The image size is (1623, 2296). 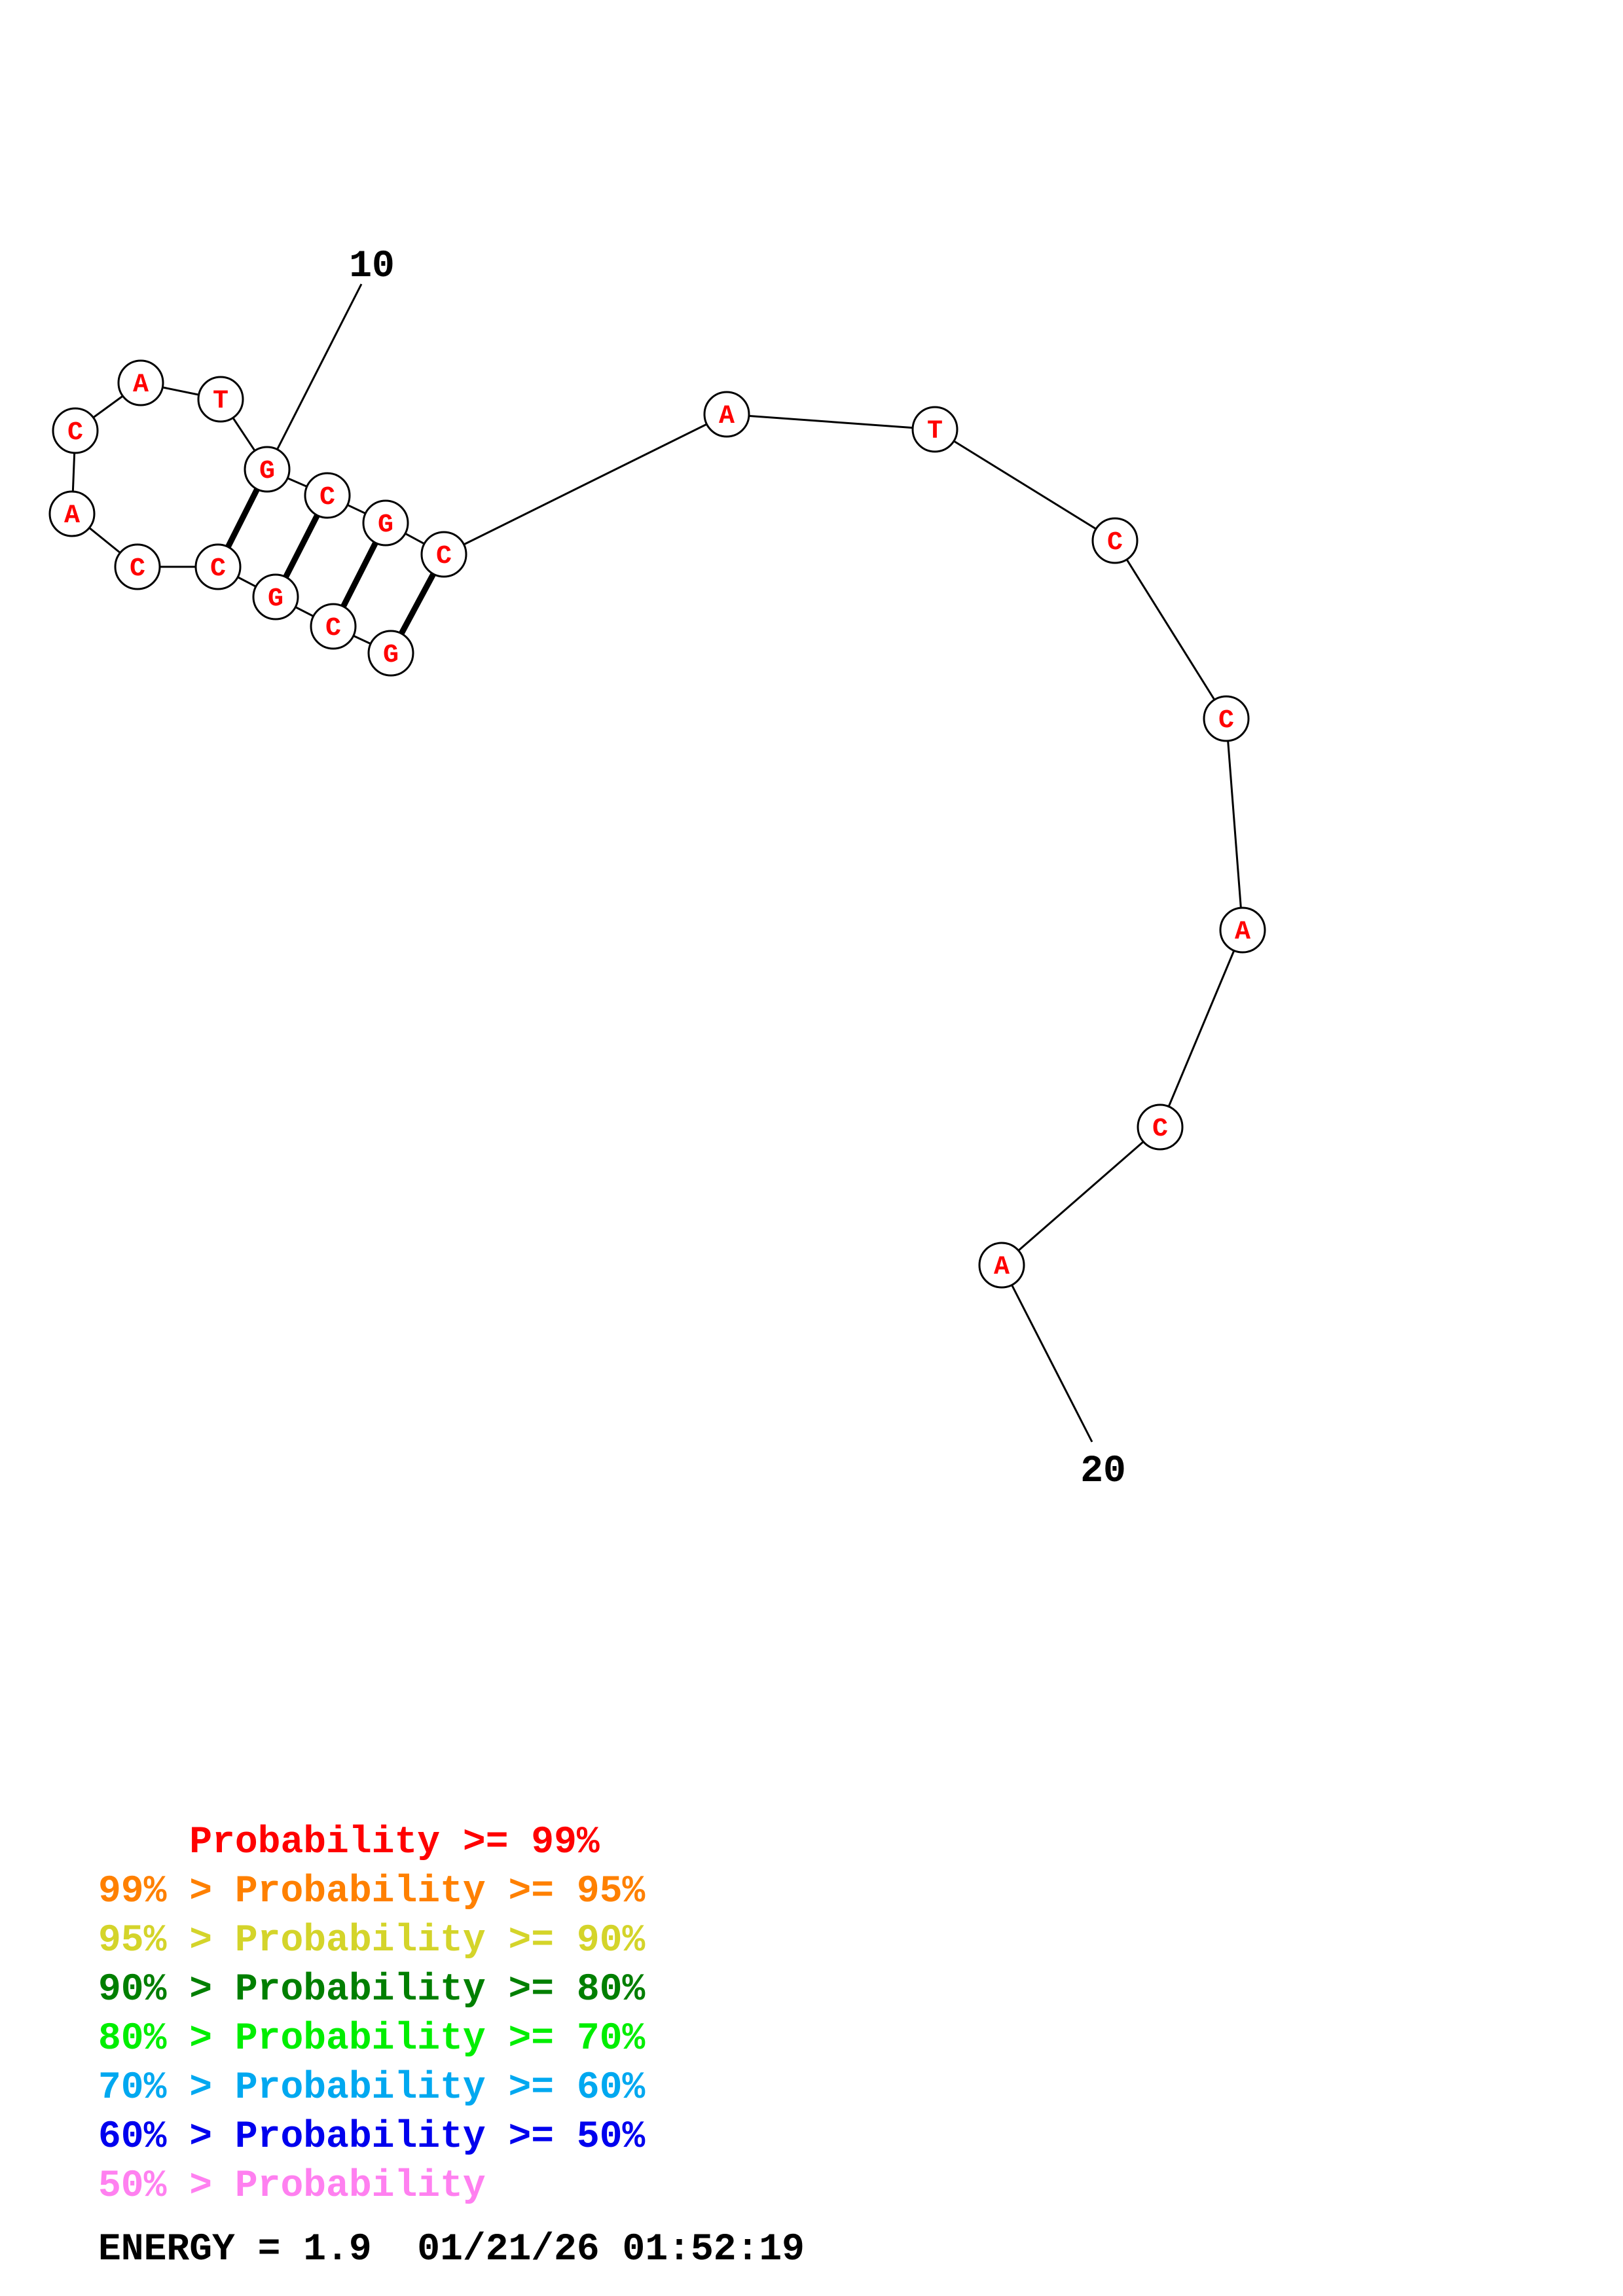 I want to click on legend-entry: 90% > Probability >= 80%, so click(x=372, y=1990).